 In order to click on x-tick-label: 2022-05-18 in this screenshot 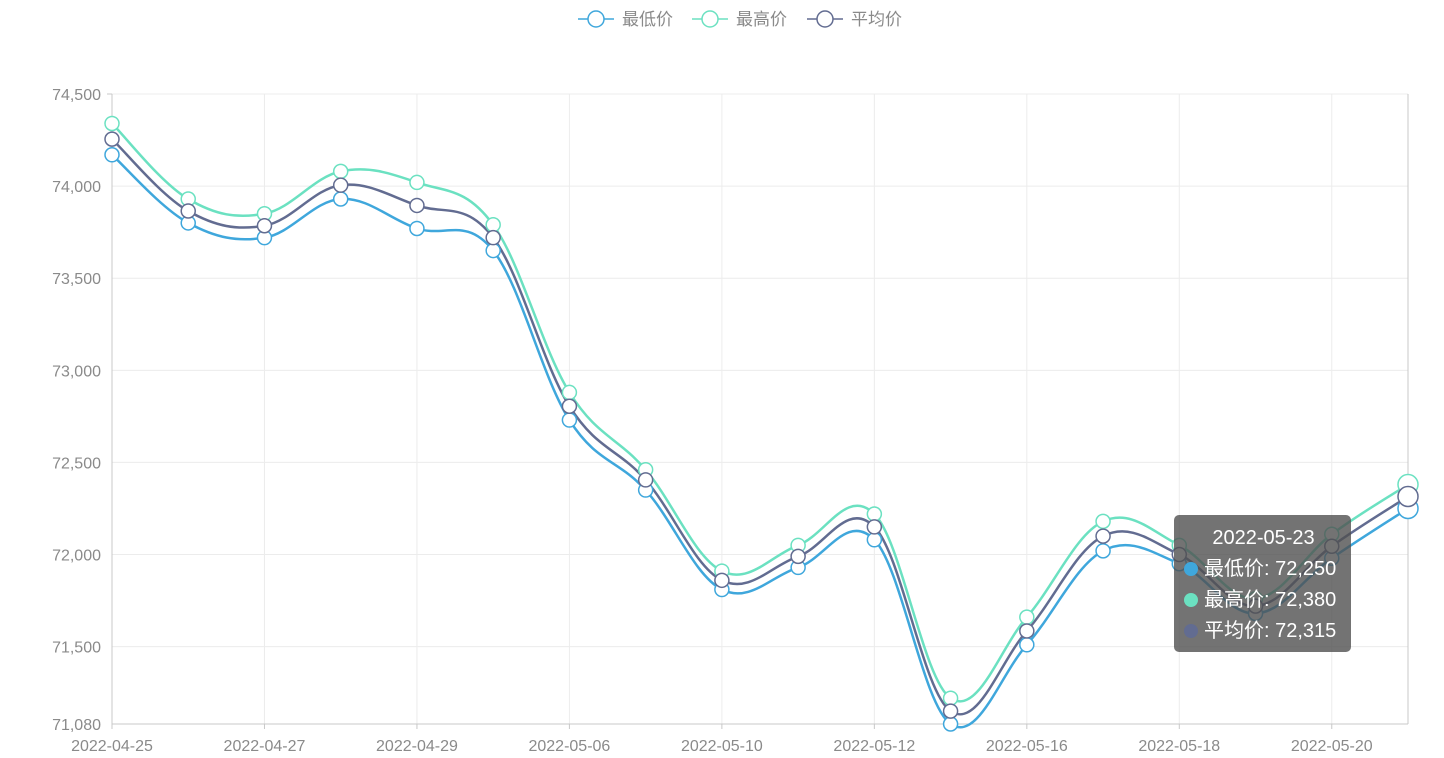, I will do `click(1179, 746)`.